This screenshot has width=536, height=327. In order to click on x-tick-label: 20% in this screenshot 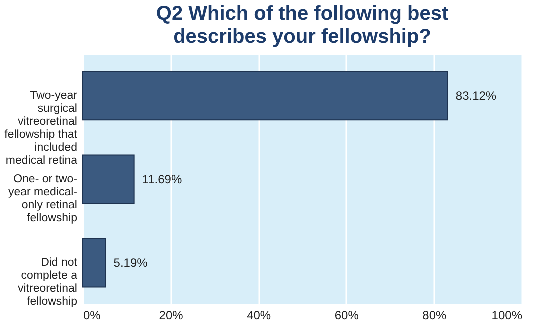, I will do `click(171, 315)`.